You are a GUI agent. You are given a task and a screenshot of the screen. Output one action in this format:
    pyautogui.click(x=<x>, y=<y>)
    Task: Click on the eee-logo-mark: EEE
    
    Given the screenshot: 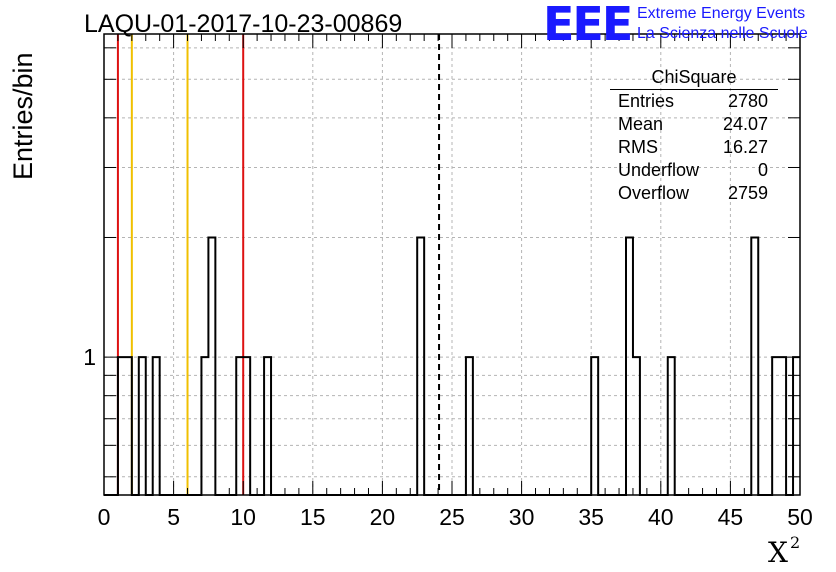 What is the action you would take?
    pyautogui.click(x=588, y=25)
    